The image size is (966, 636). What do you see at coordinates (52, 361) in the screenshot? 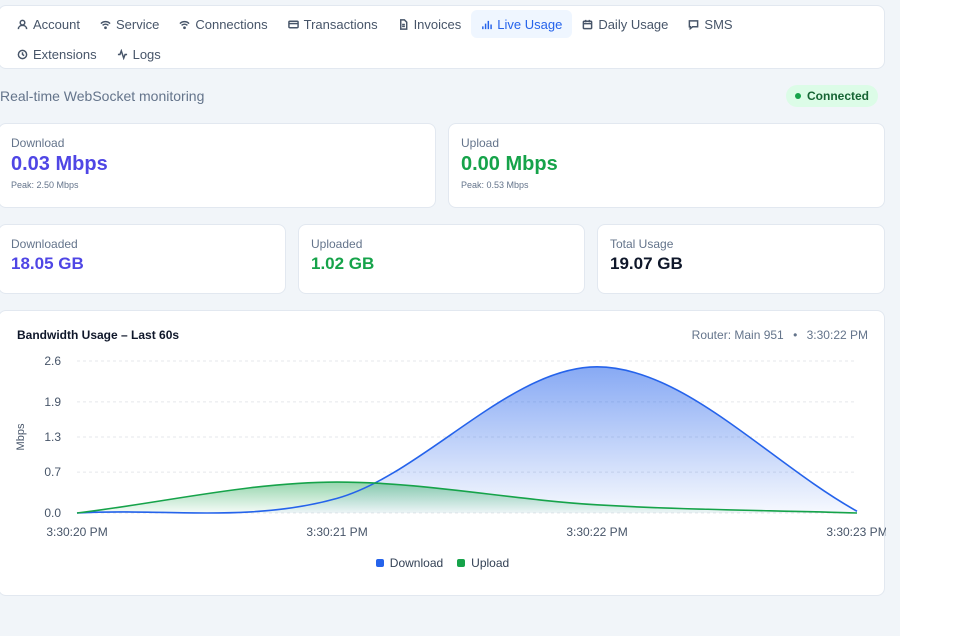
I see `y-tick-label: 2.6` at bounding box center [52, 361].